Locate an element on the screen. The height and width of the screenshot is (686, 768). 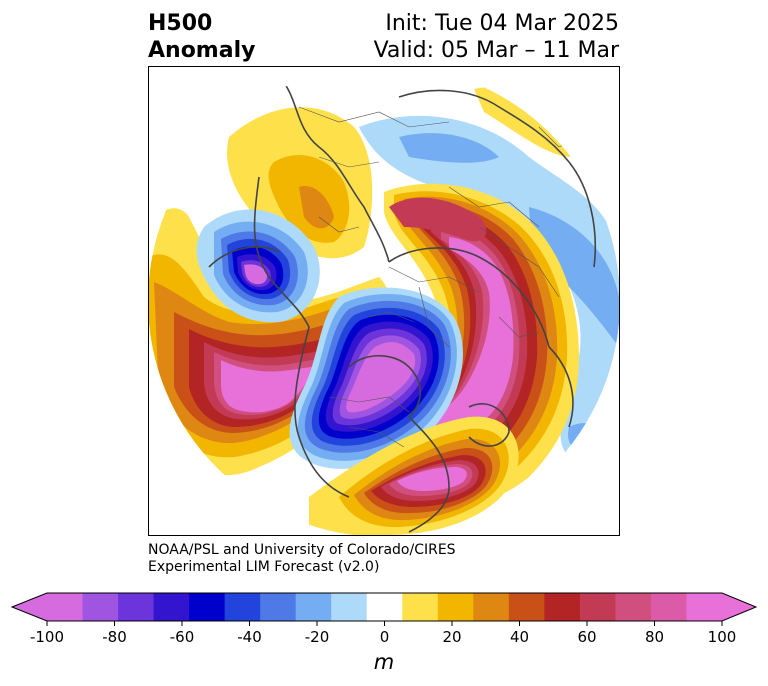
title-variable: H500 is located at coordinates (180, 23).